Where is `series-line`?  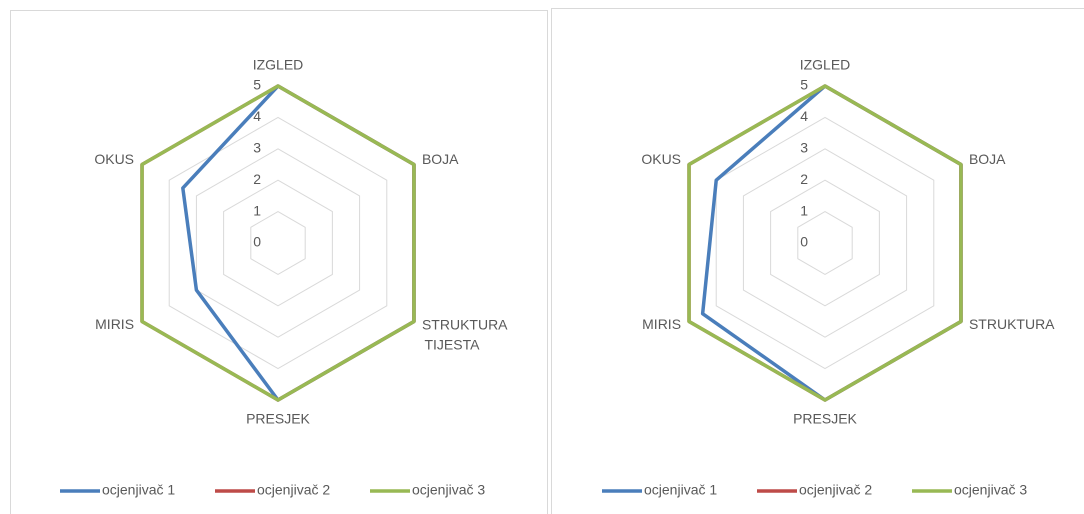 series-line is located at coordinates (298, 243).